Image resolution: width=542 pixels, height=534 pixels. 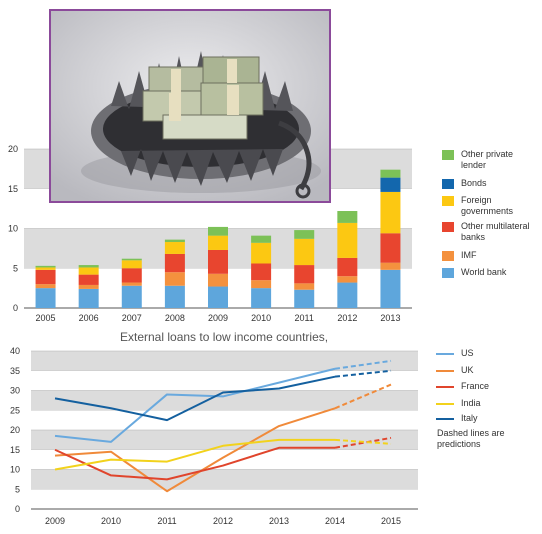 What do you see at coordinates (476, 200) in the screenshot?
I see `legend-label: Foreign` at bounding box center [476, 200].